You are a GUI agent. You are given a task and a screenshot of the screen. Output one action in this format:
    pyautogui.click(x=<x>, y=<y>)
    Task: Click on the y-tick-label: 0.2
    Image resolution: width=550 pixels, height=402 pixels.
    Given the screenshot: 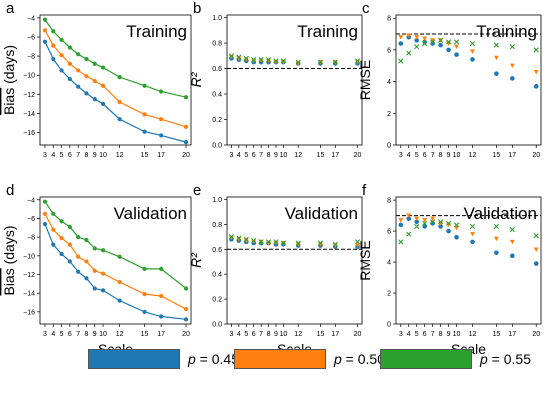 What is the action you would take?
    pyautogui.click(x=217, y=300)
    